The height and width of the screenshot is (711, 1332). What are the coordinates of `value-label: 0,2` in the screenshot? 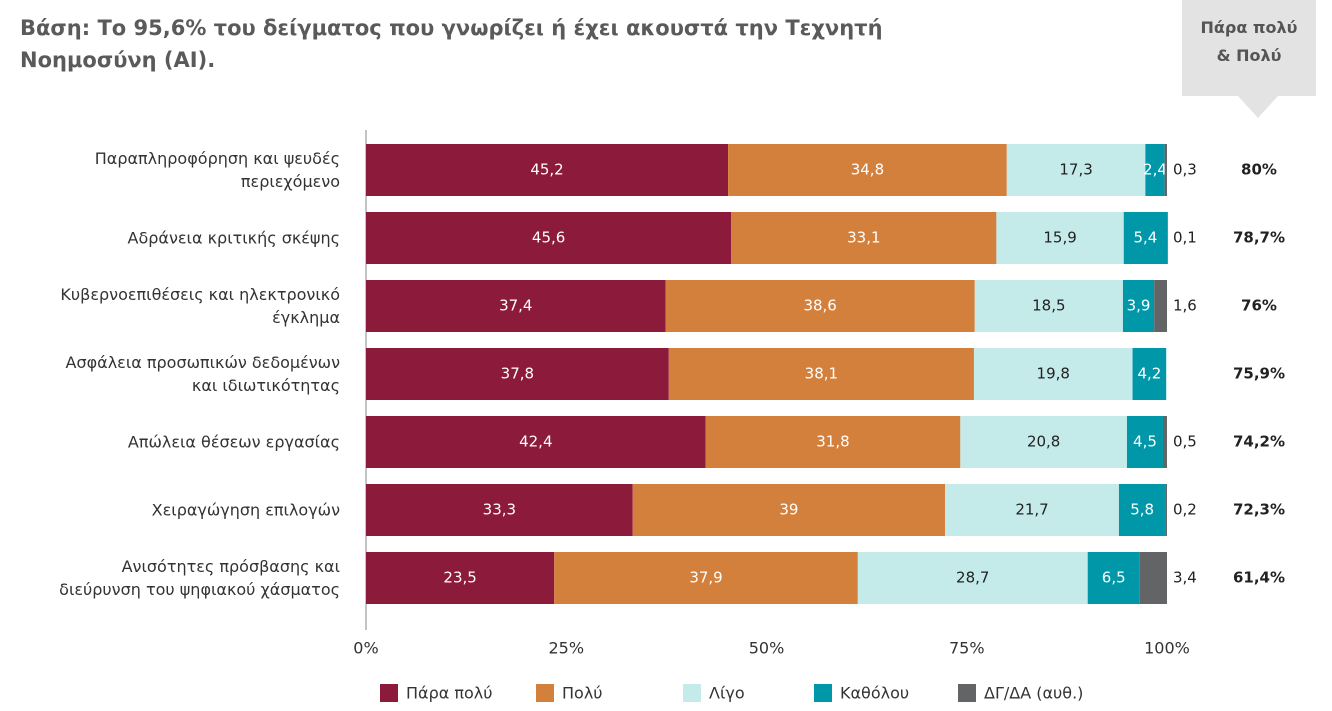 It's located at (1185, 510).